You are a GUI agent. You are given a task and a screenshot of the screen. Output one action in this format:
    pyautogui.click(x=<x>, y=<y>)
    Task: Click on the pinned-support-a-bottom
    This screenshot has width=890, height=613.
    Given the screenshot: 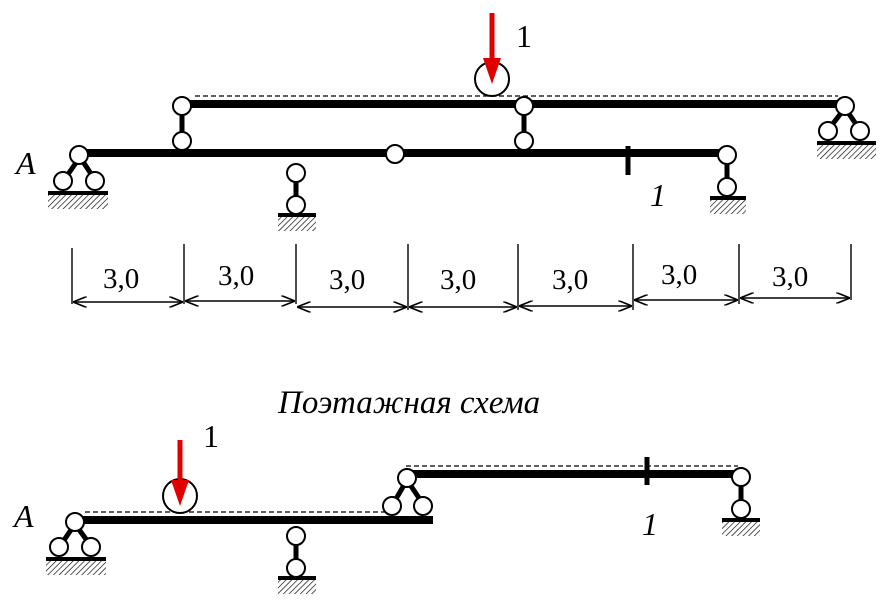 What is the action you would take?
    pyautogui.click(x=76, y=543)
    